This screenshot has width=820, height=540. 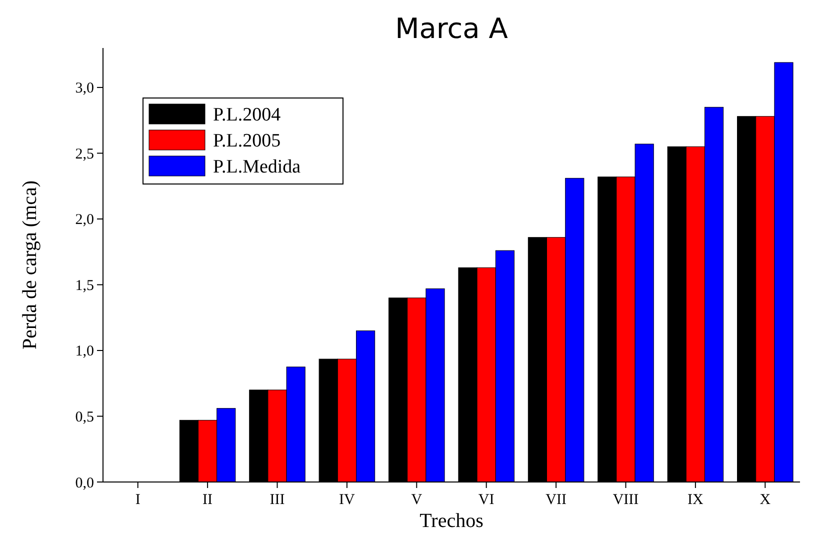 I want to click on x-tick-label: VI, so click(x=486, y=500).